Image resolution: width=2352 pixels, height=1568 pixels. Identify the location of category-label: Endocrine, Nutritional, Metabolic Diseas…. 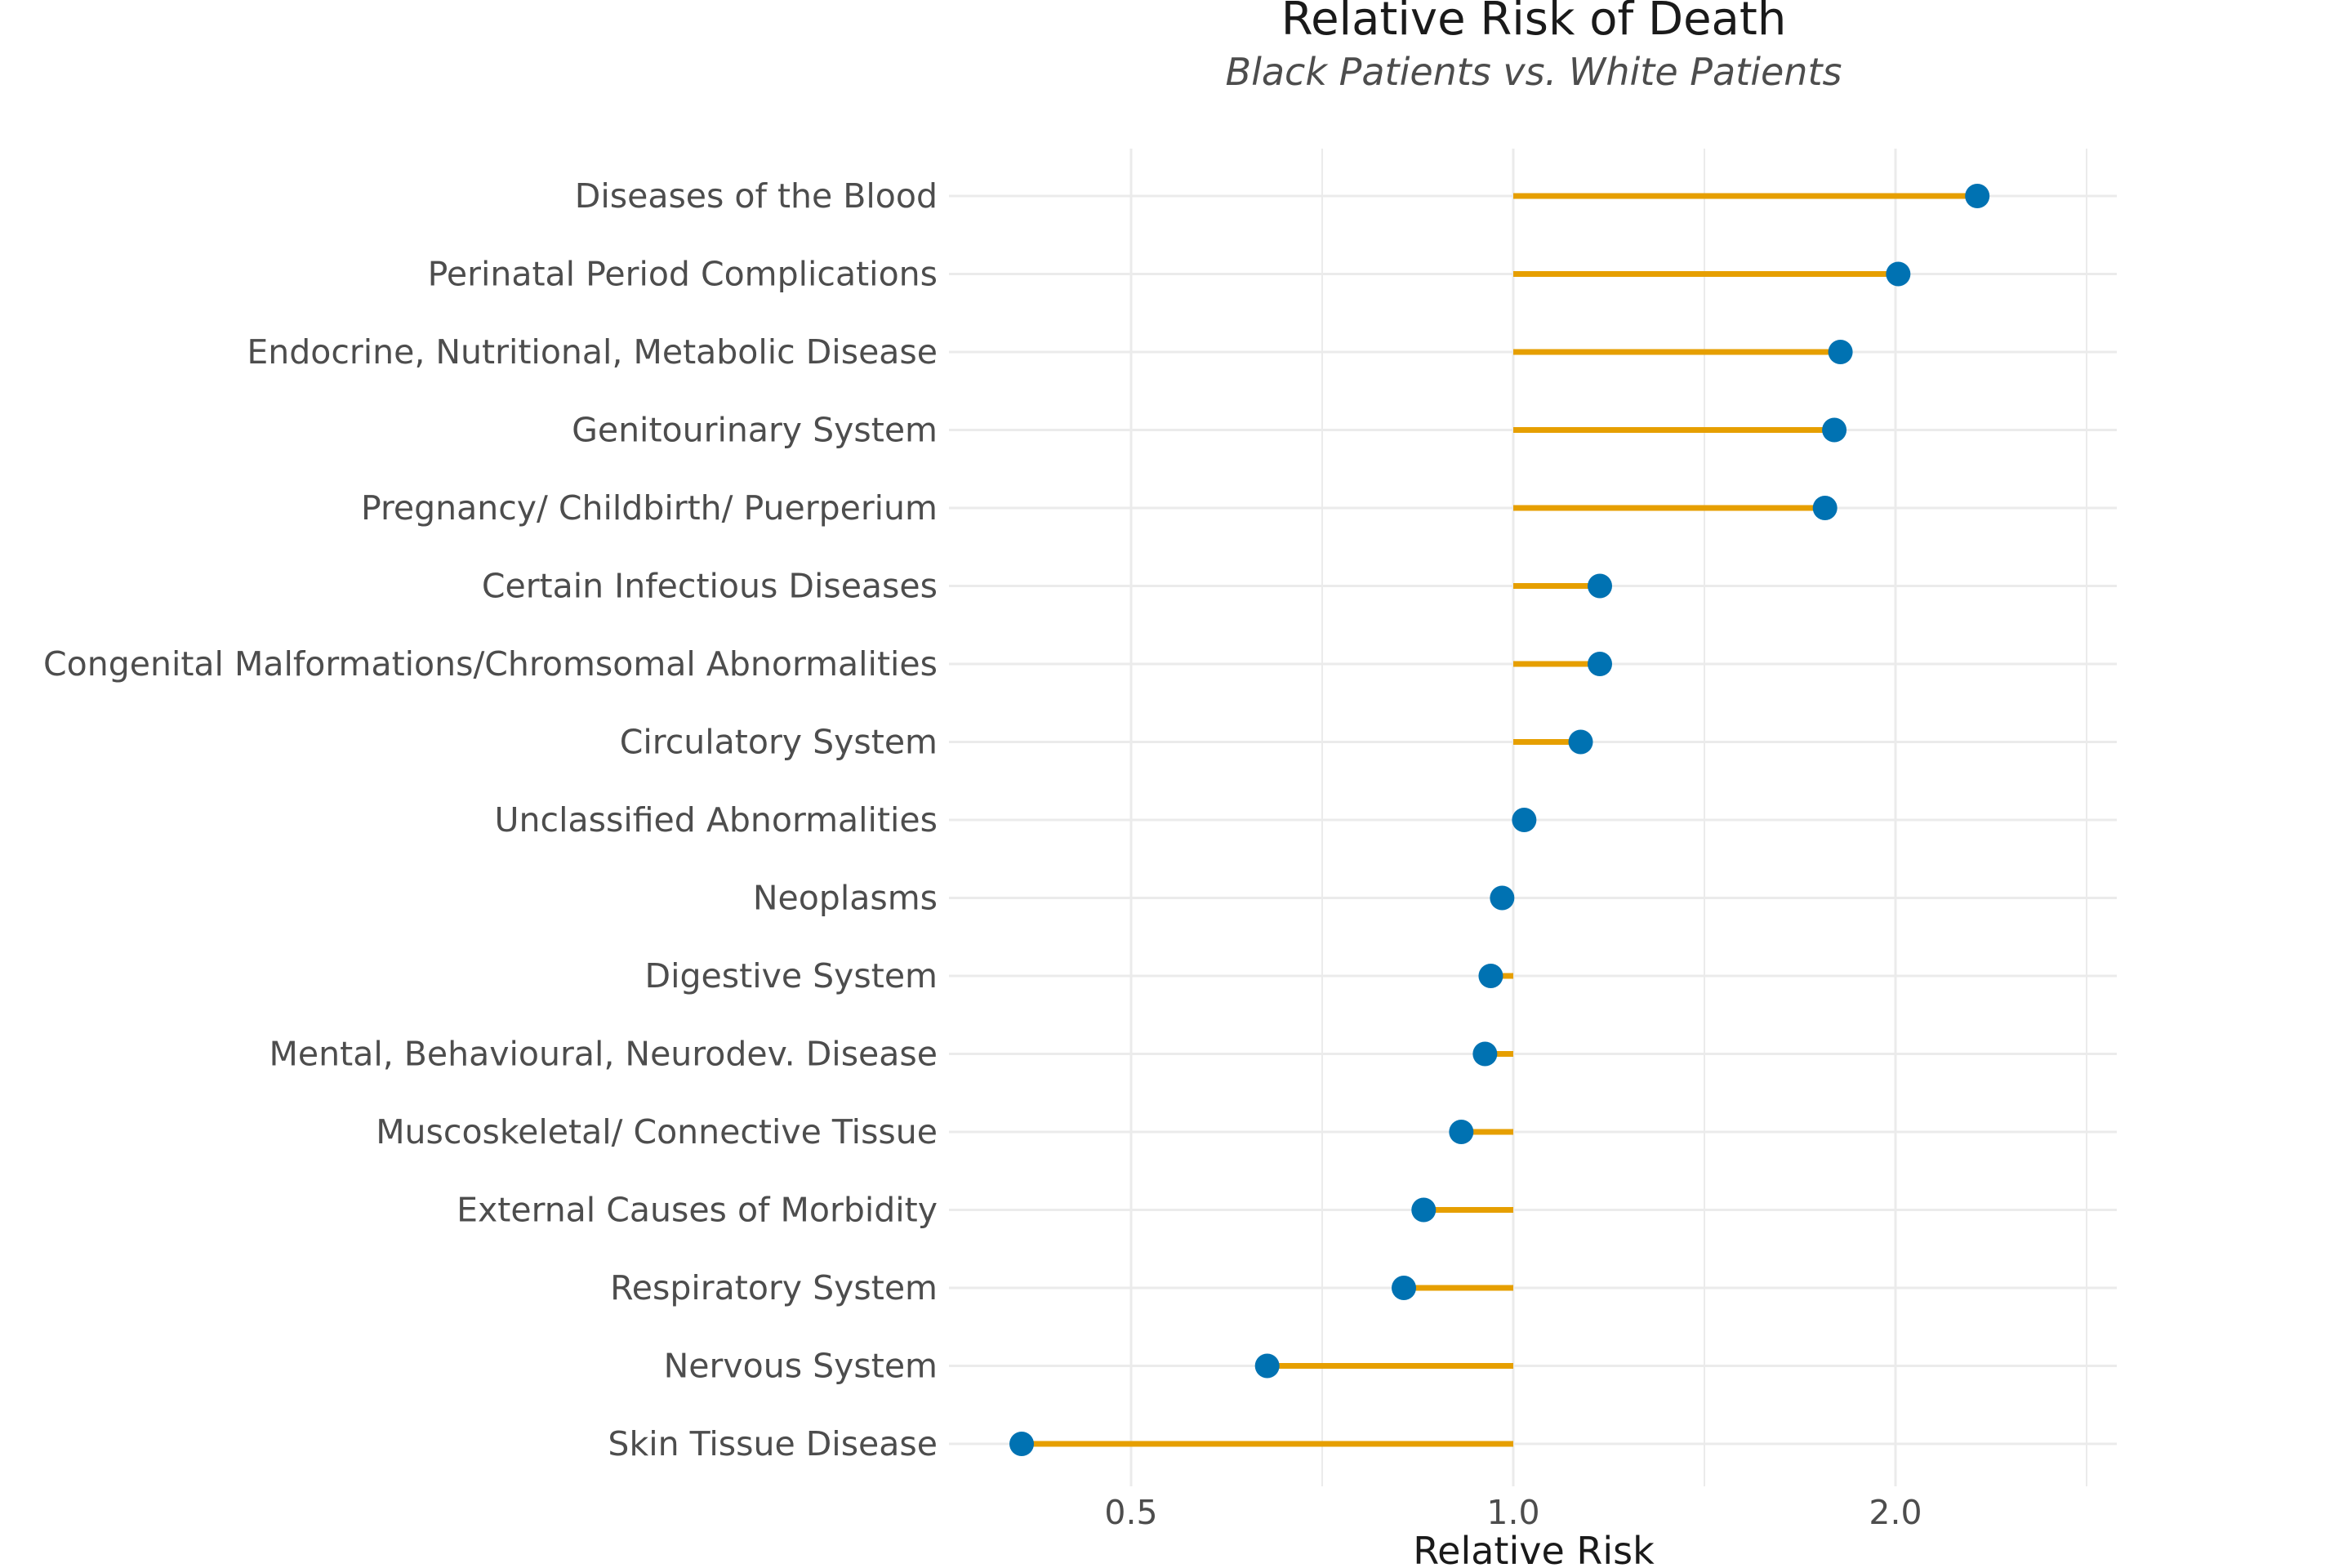
(592, 352).